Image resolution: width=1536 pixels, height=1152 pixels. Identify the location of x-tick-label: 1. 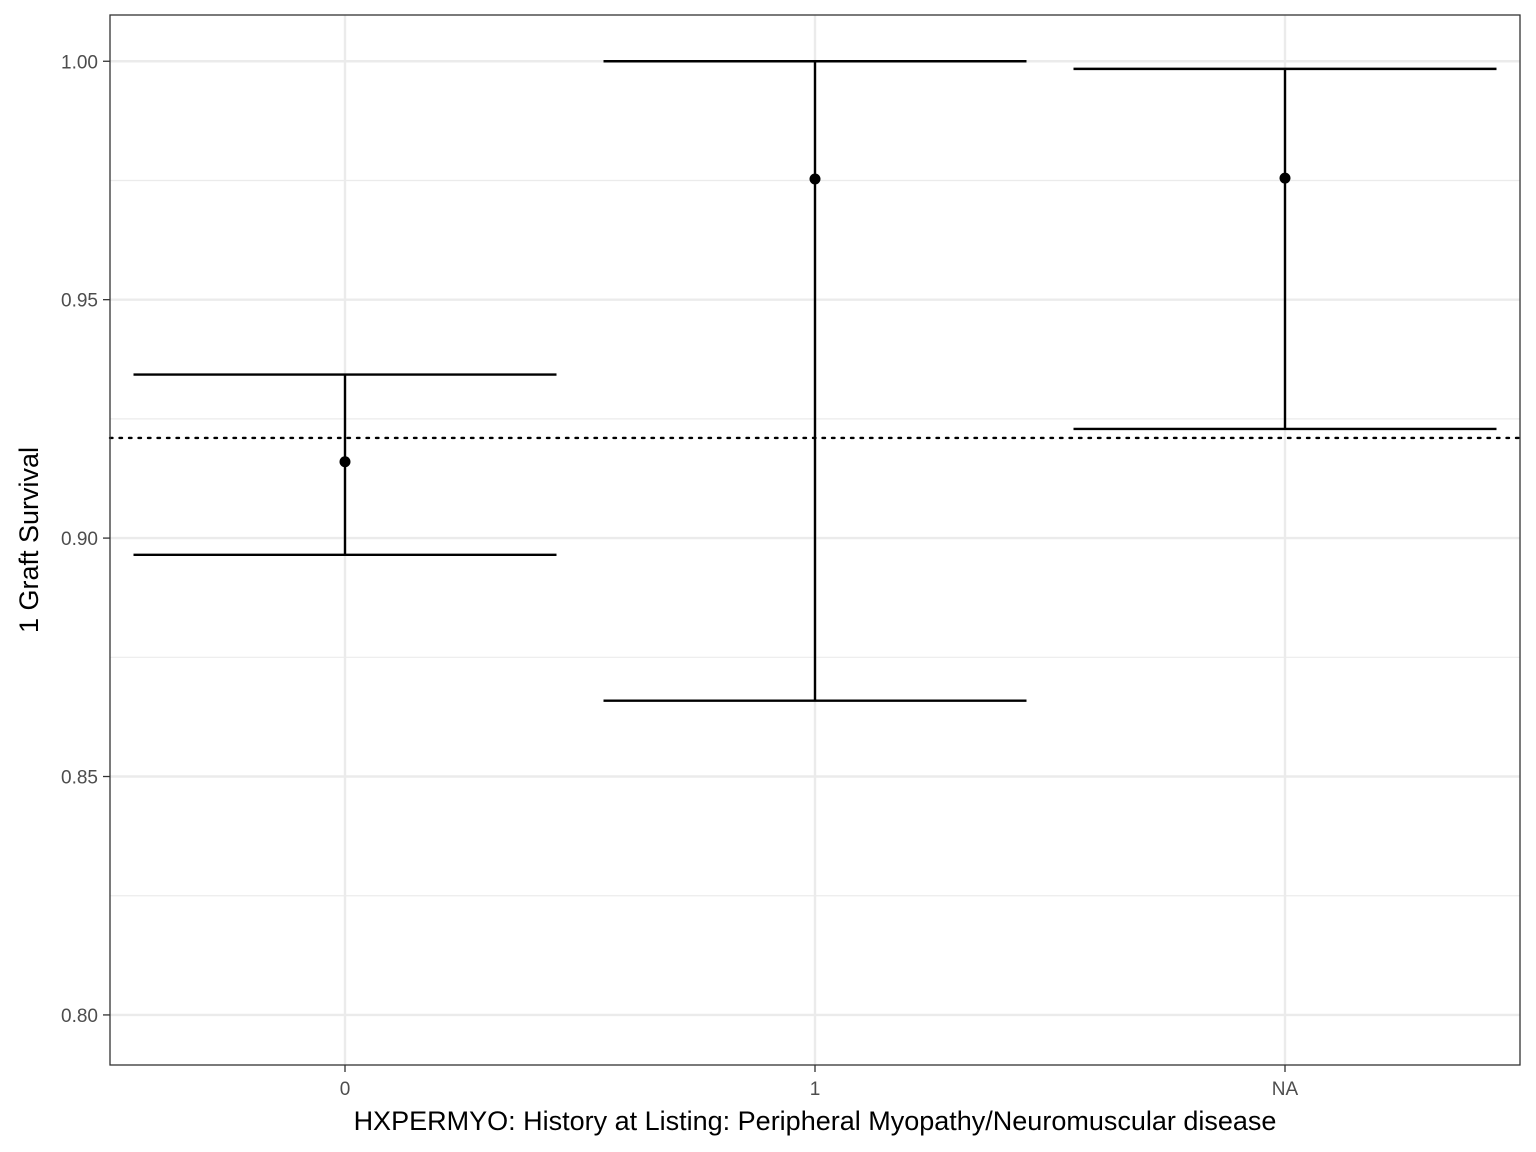
(815, 1089).